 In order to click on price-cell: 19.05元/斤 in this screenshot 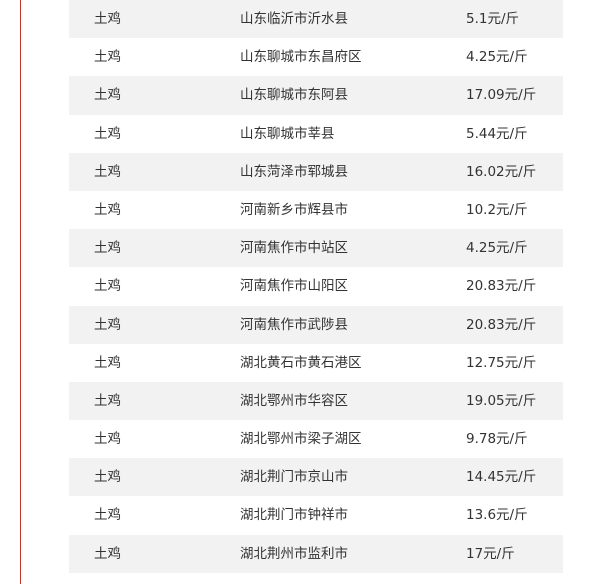, I will do `click(501, 400)`.